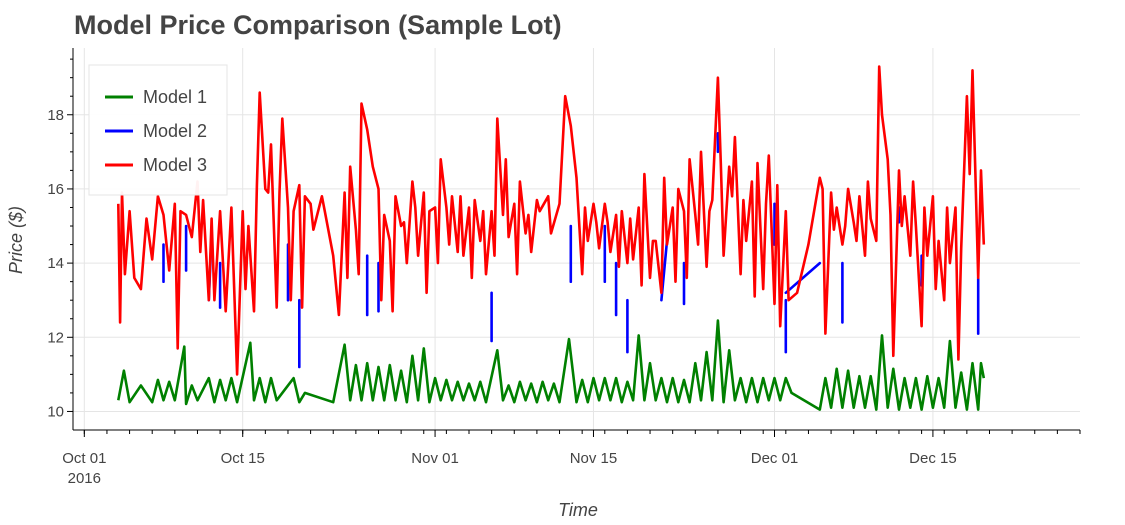 The height and width of the screenshot is (525, 1125). What do you see at coordinates (933, 458) in the screenshot?
I see `x-tick-label: Dec 15` at bounding box center [933, 458].